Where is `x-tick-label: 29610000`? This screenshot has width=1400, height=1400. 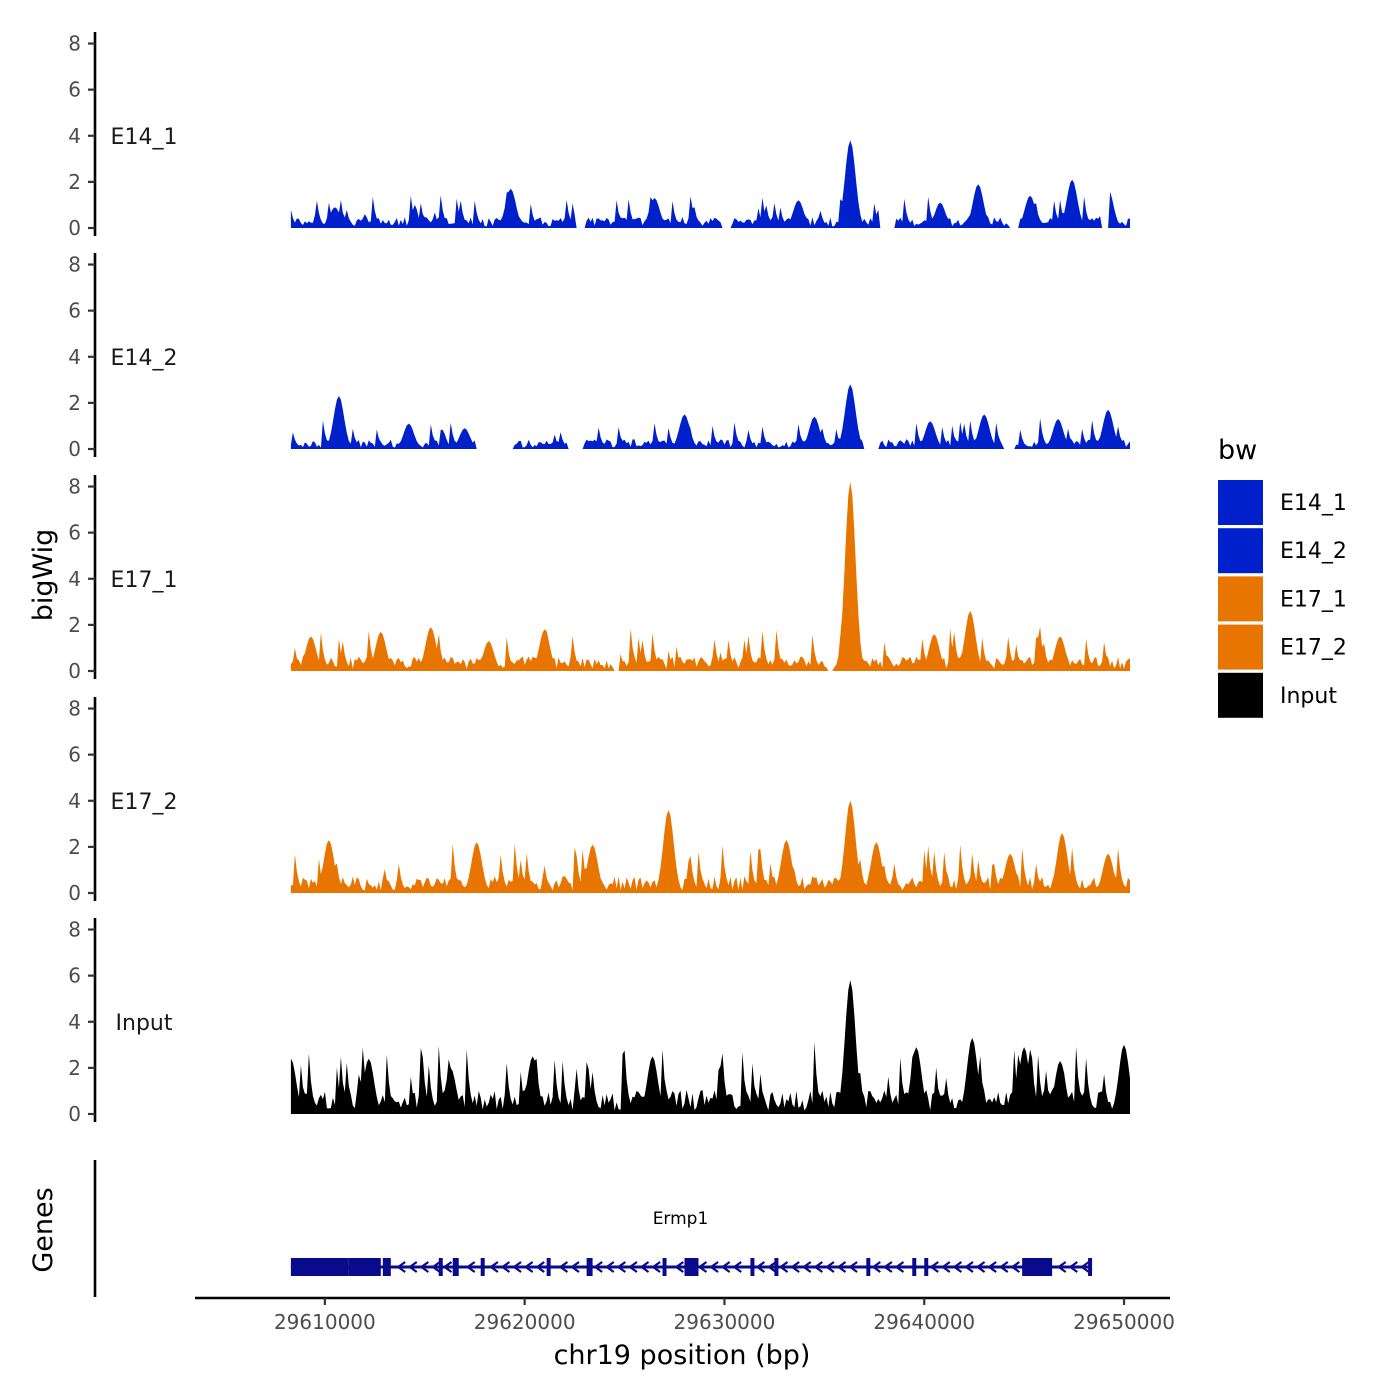 x-tick-label: 29610000 is located at coordinates (325, 1322).